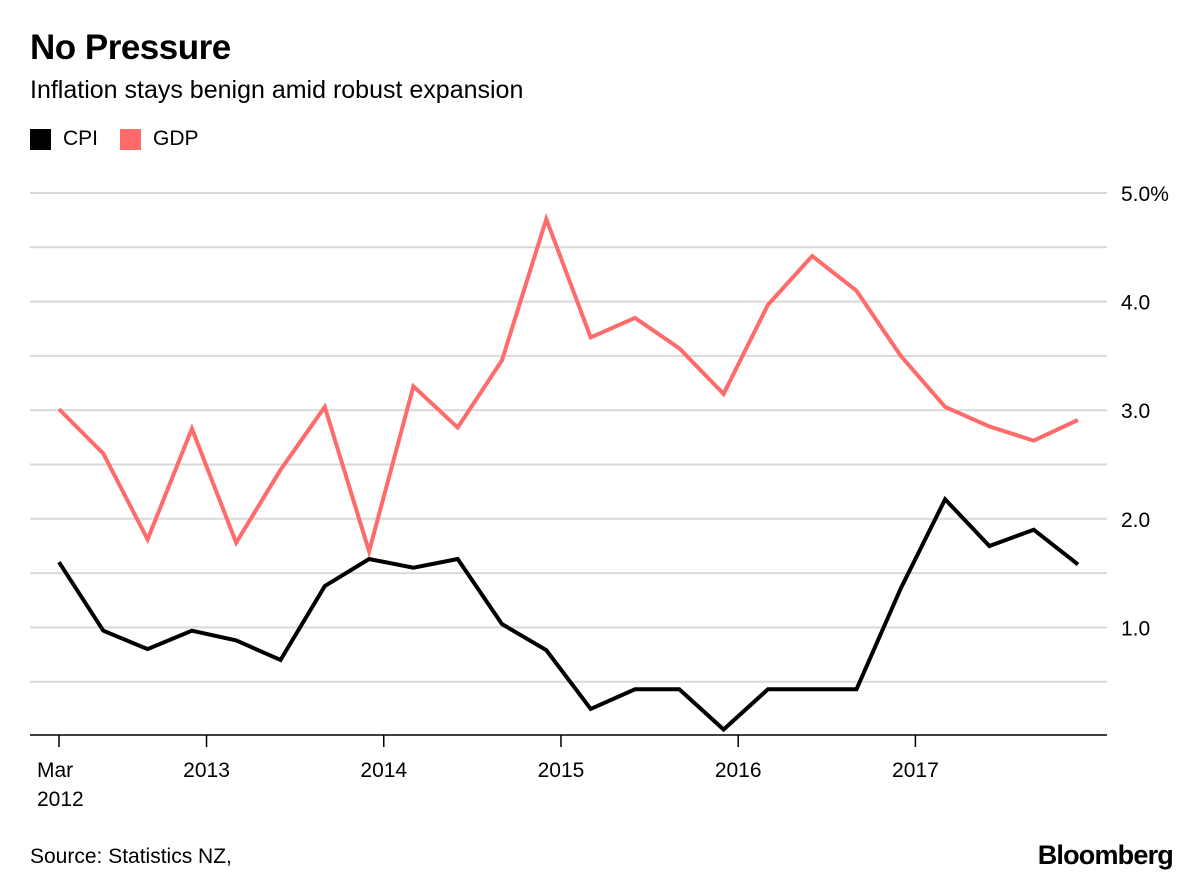 The height and width of the screenshot is (885, 1200). What do you see at coordinates (131, 139) in the screenshot?
I see `legend-swatch-gdp` at bounding box center [131, 139].